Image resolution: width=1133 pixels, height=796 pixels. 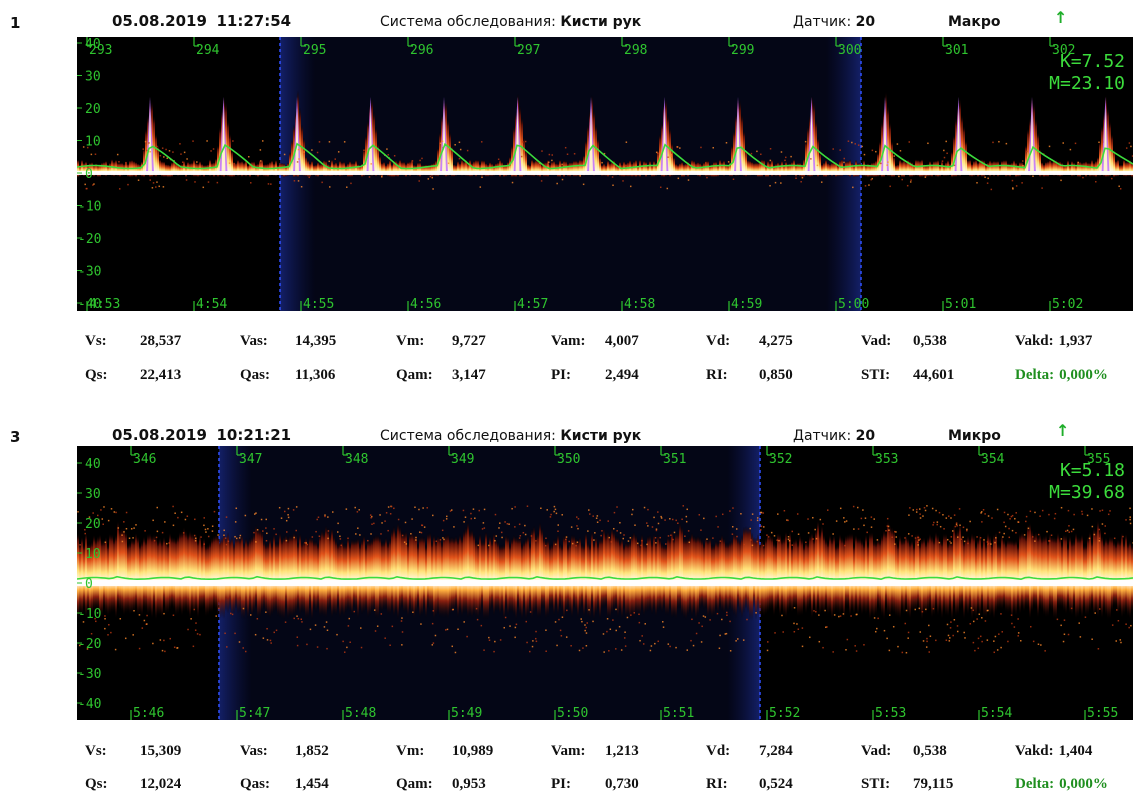 I want to click on y-tick-label: 10, so click(x=93, y=142).